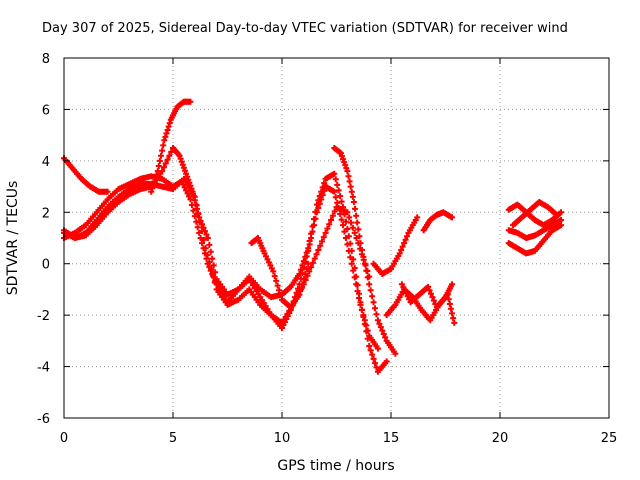 The width and height of the screenshot is (640, 480). I want to click on series-track-i, so click(438, 221).